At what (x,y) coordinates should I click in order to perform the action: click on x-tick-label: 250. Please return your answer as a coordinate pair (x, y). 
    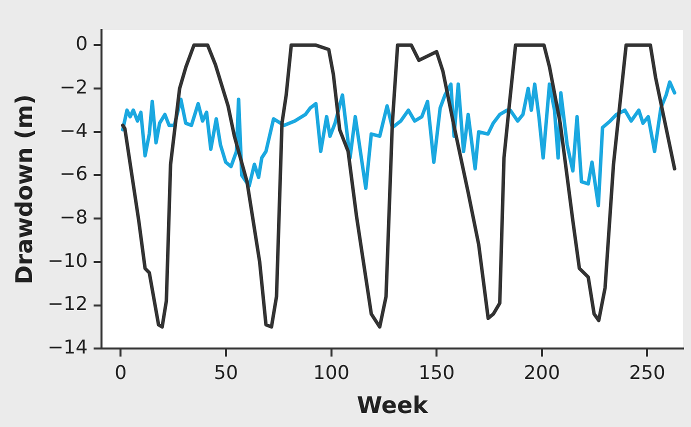
    Looking at the image, I should click on (647, 373).